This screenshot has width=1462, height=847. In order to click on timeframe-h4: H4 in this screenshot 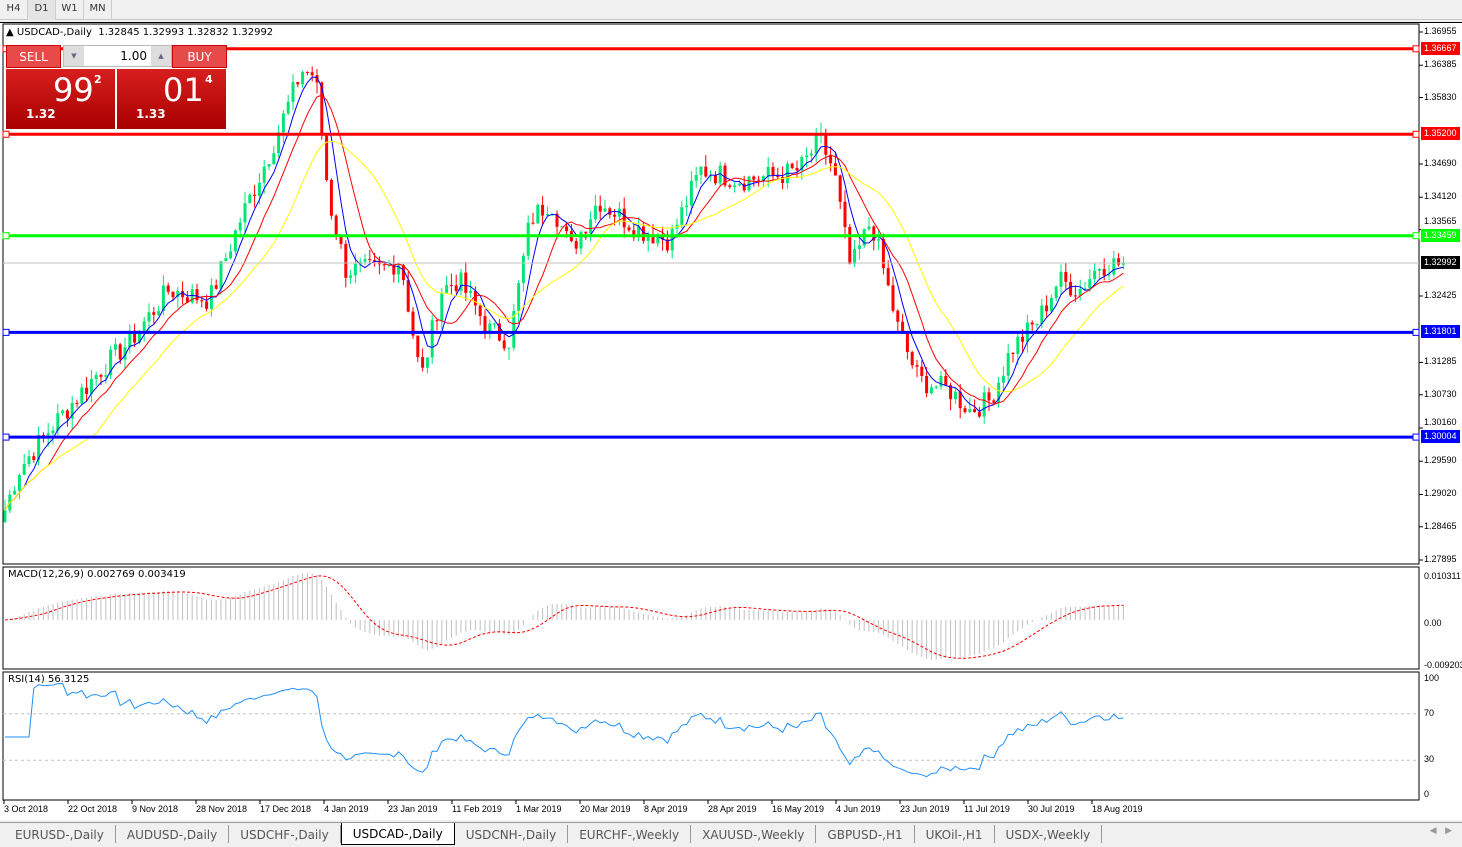, I will do `click(14, 10)`.